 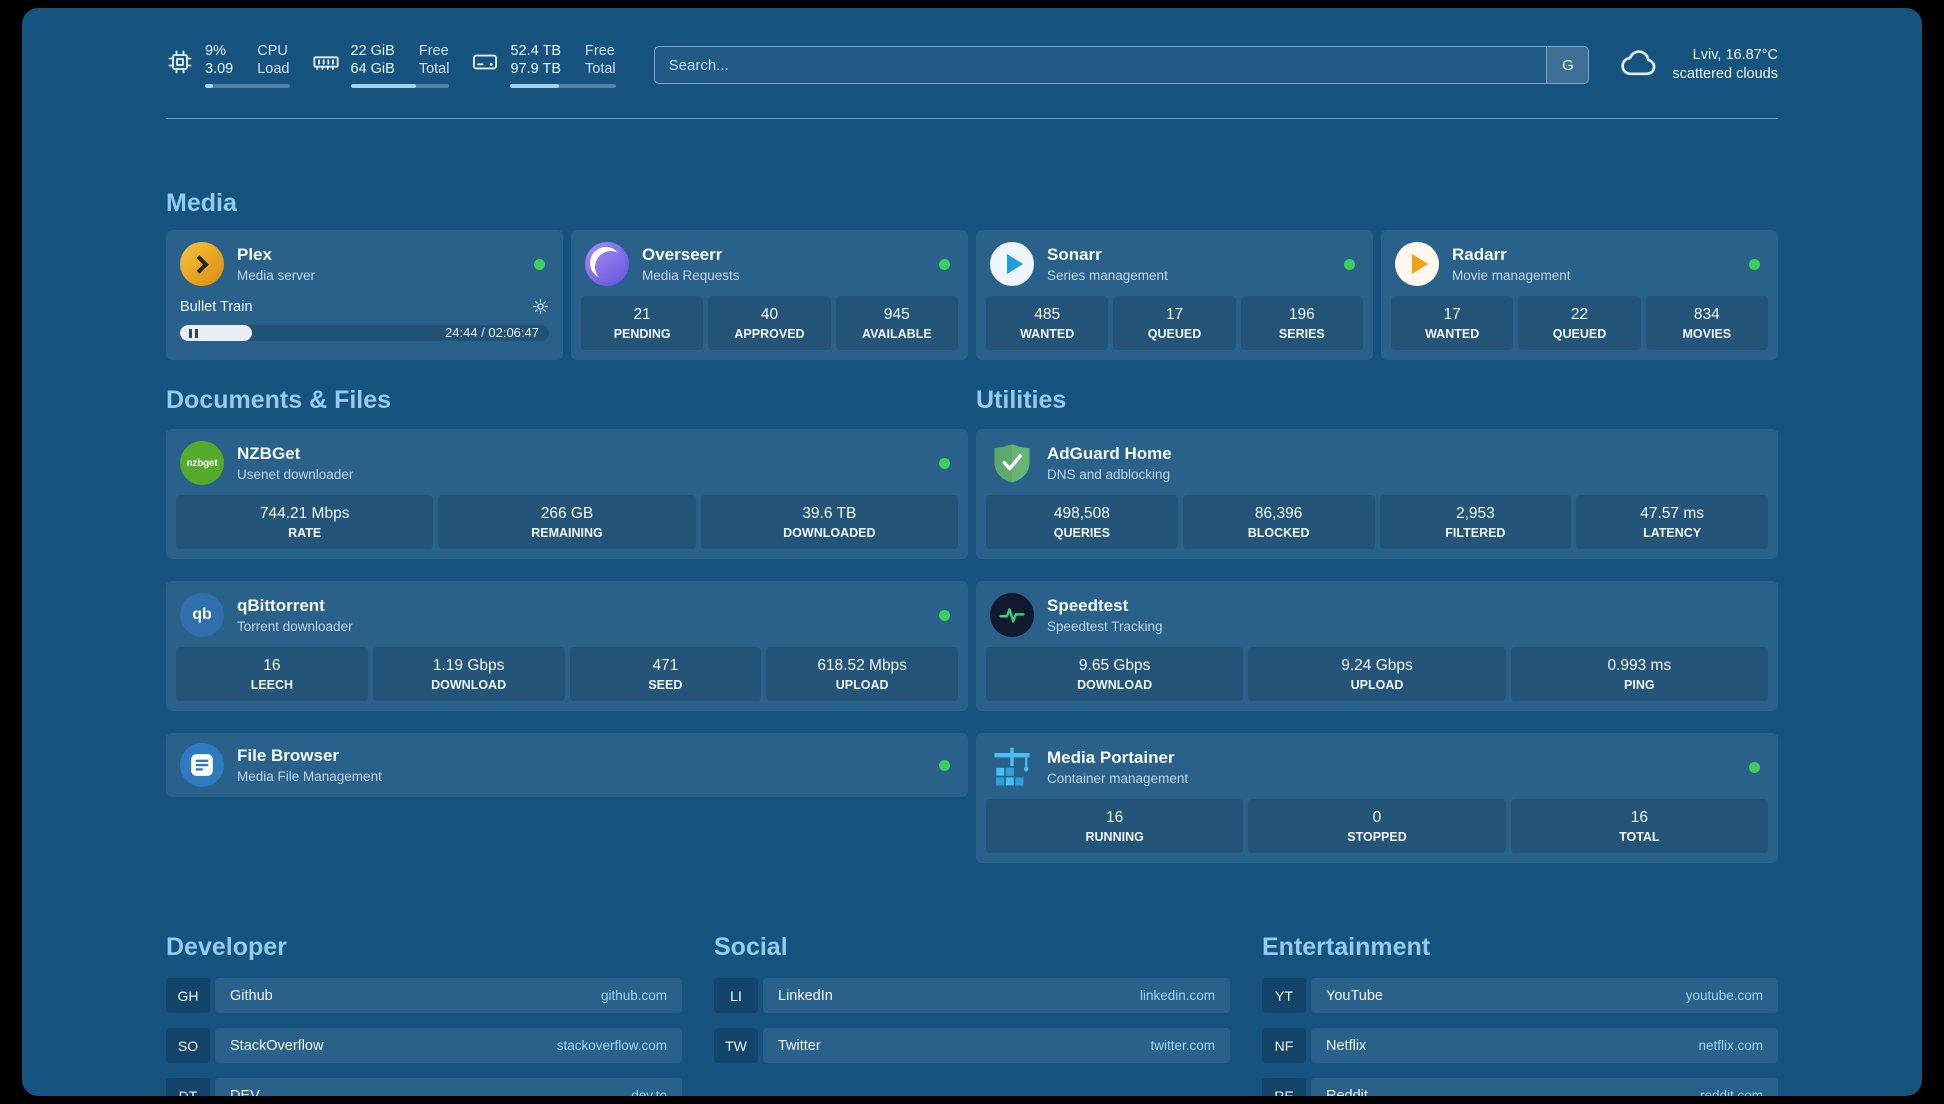 What do you see at coordinates (972, 995) in the screenshot?
I see `bookmark-linkedin: LI LinkedIn linkedin.com` at bounding box center [972, 995].